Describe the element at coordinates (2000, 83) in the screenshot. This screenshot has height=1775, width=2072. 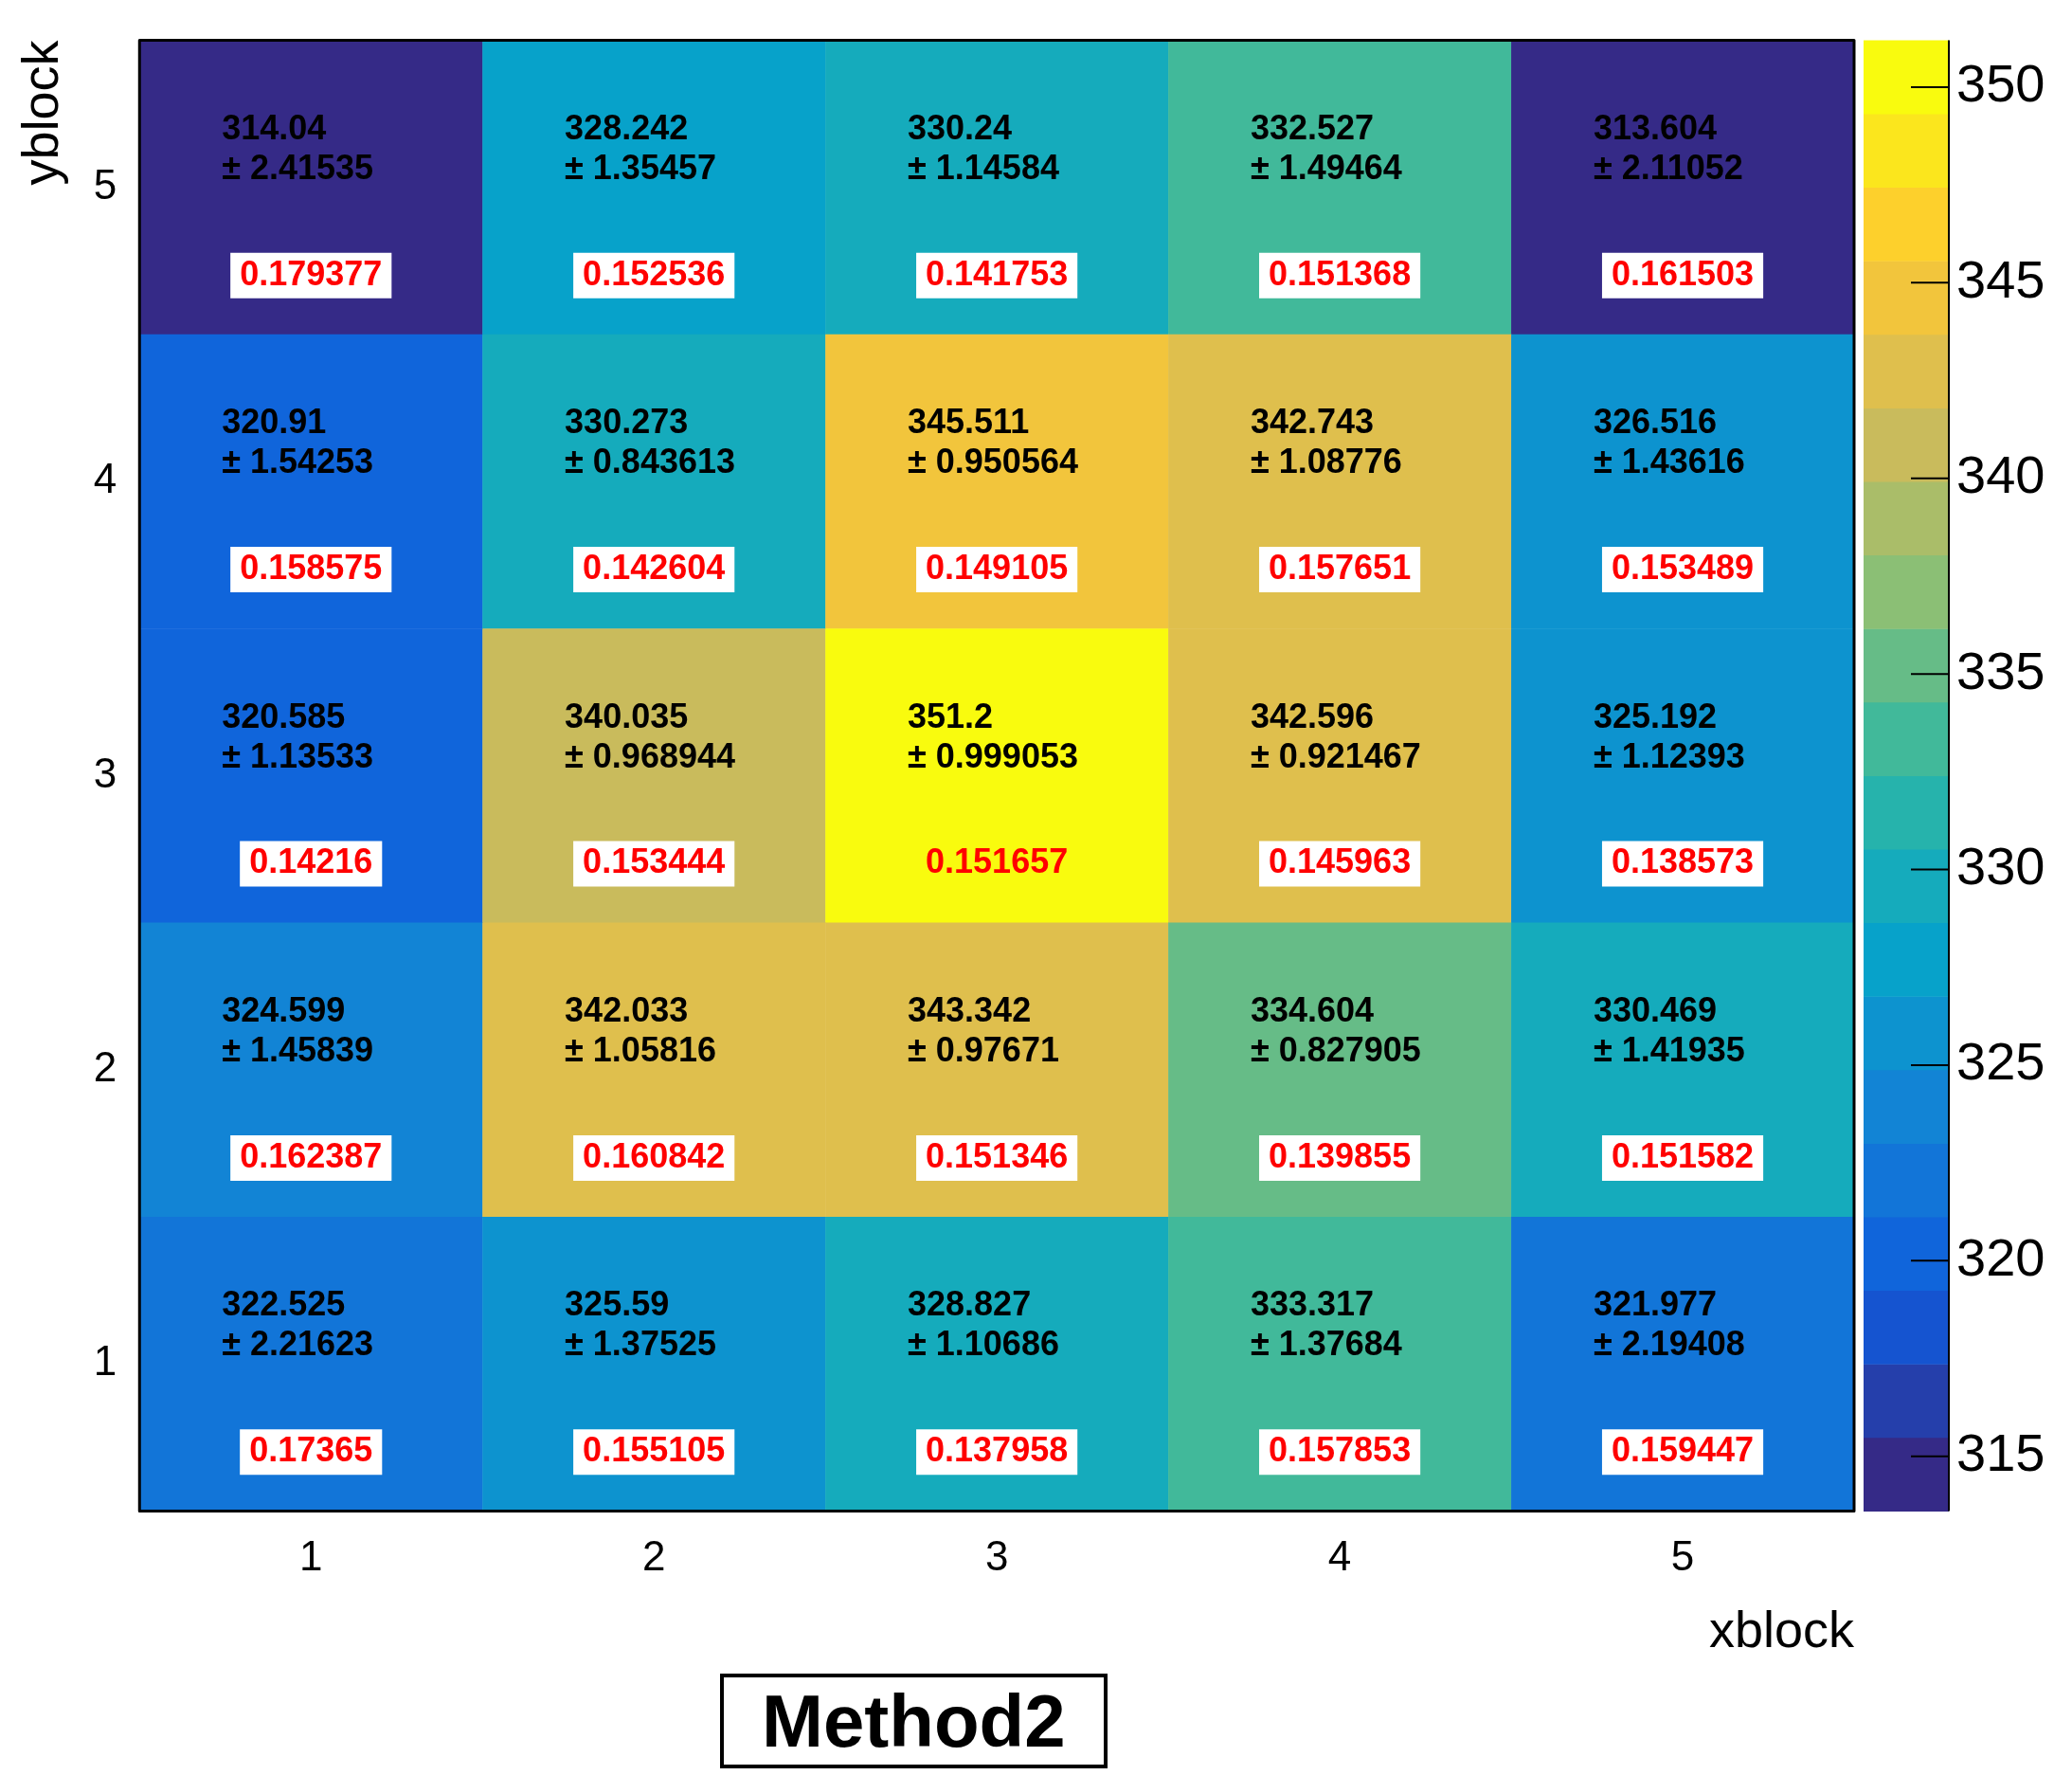
I see `color-bar-label: 350` at that location.